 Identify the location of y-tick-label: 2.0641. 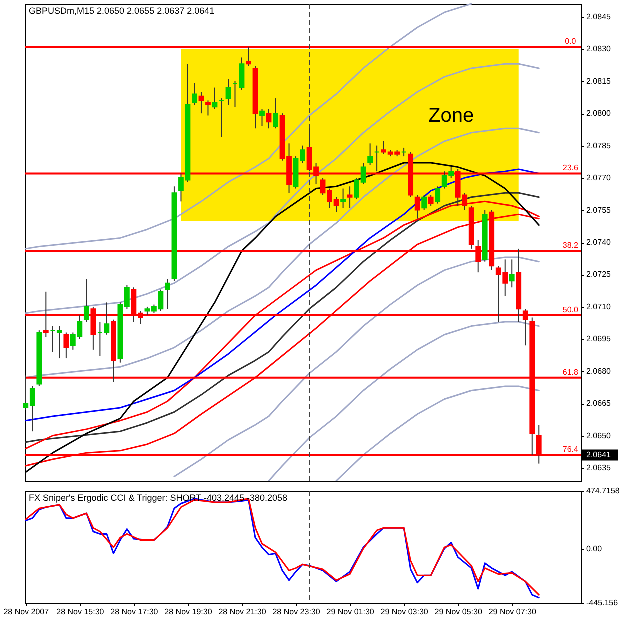
(599, 455).